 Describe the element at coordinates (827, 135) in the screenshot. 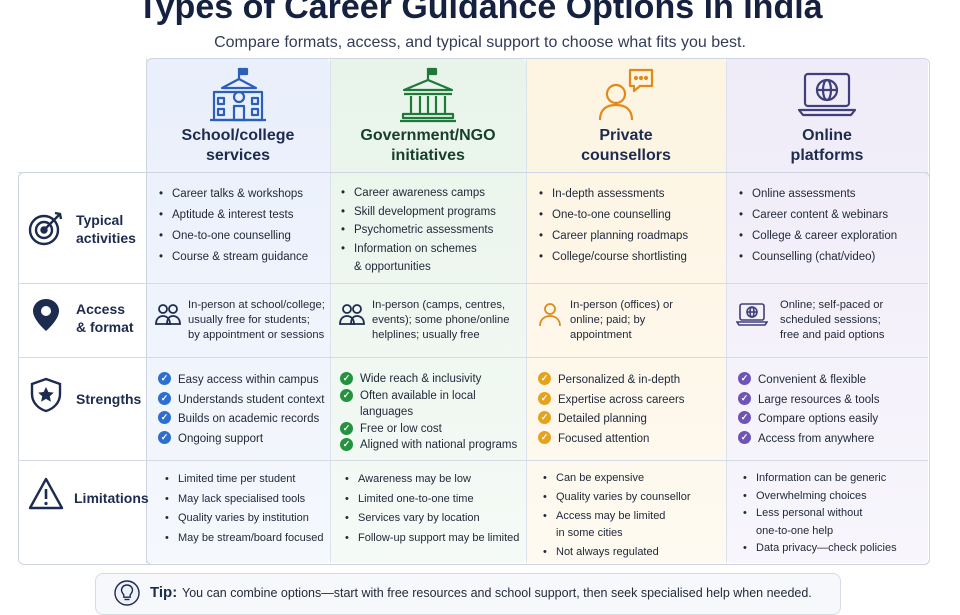

I see `column-title-line1: Online` at that location.